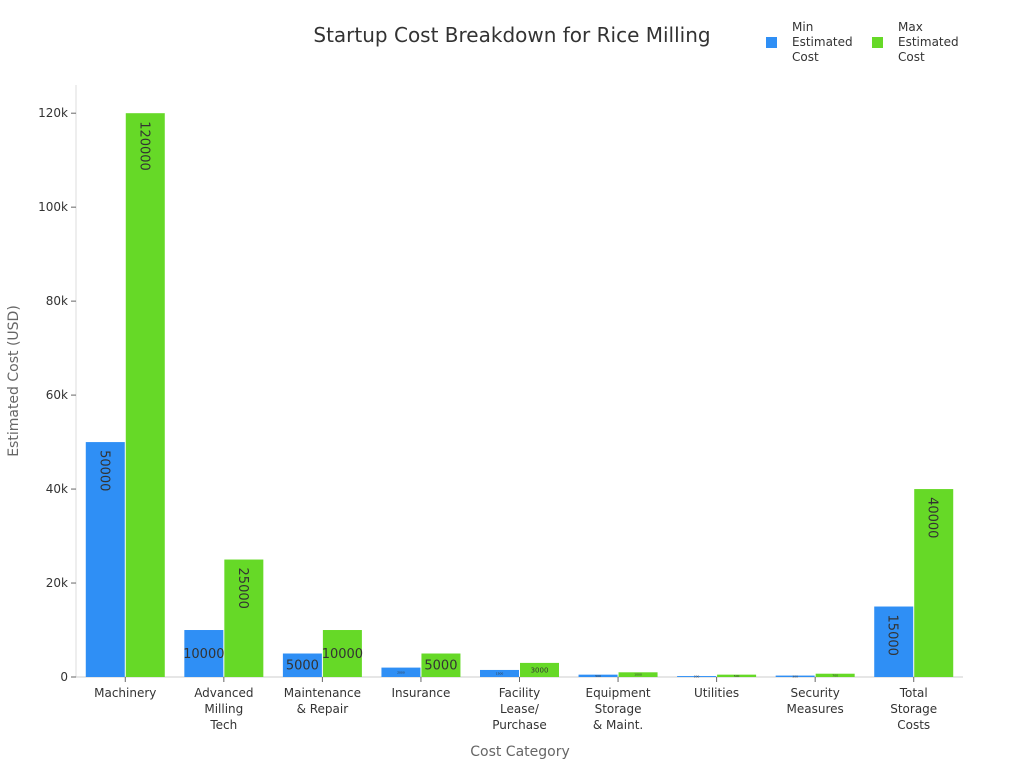 The height and width of the screenshot is (772, 1024). What do you see at coordinates (323, 709) in the screenshot?
I see `x-tick-label: & Repair` at bounding box center [323, 709].